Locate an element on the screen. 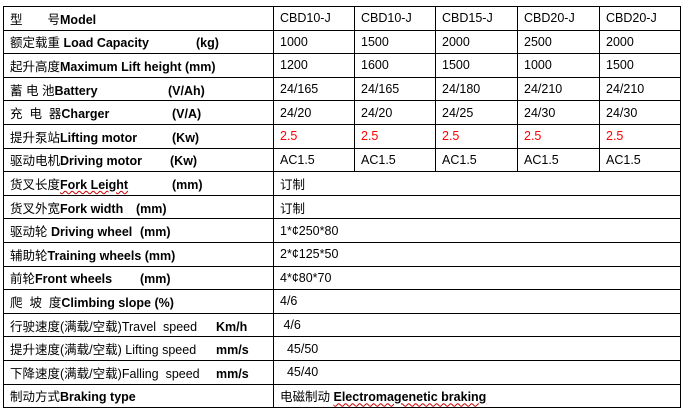 This screenshot has width=686, height=415. label-text: 下降速度(满载/空载)Falling speed is located at coordinates (110, 372).